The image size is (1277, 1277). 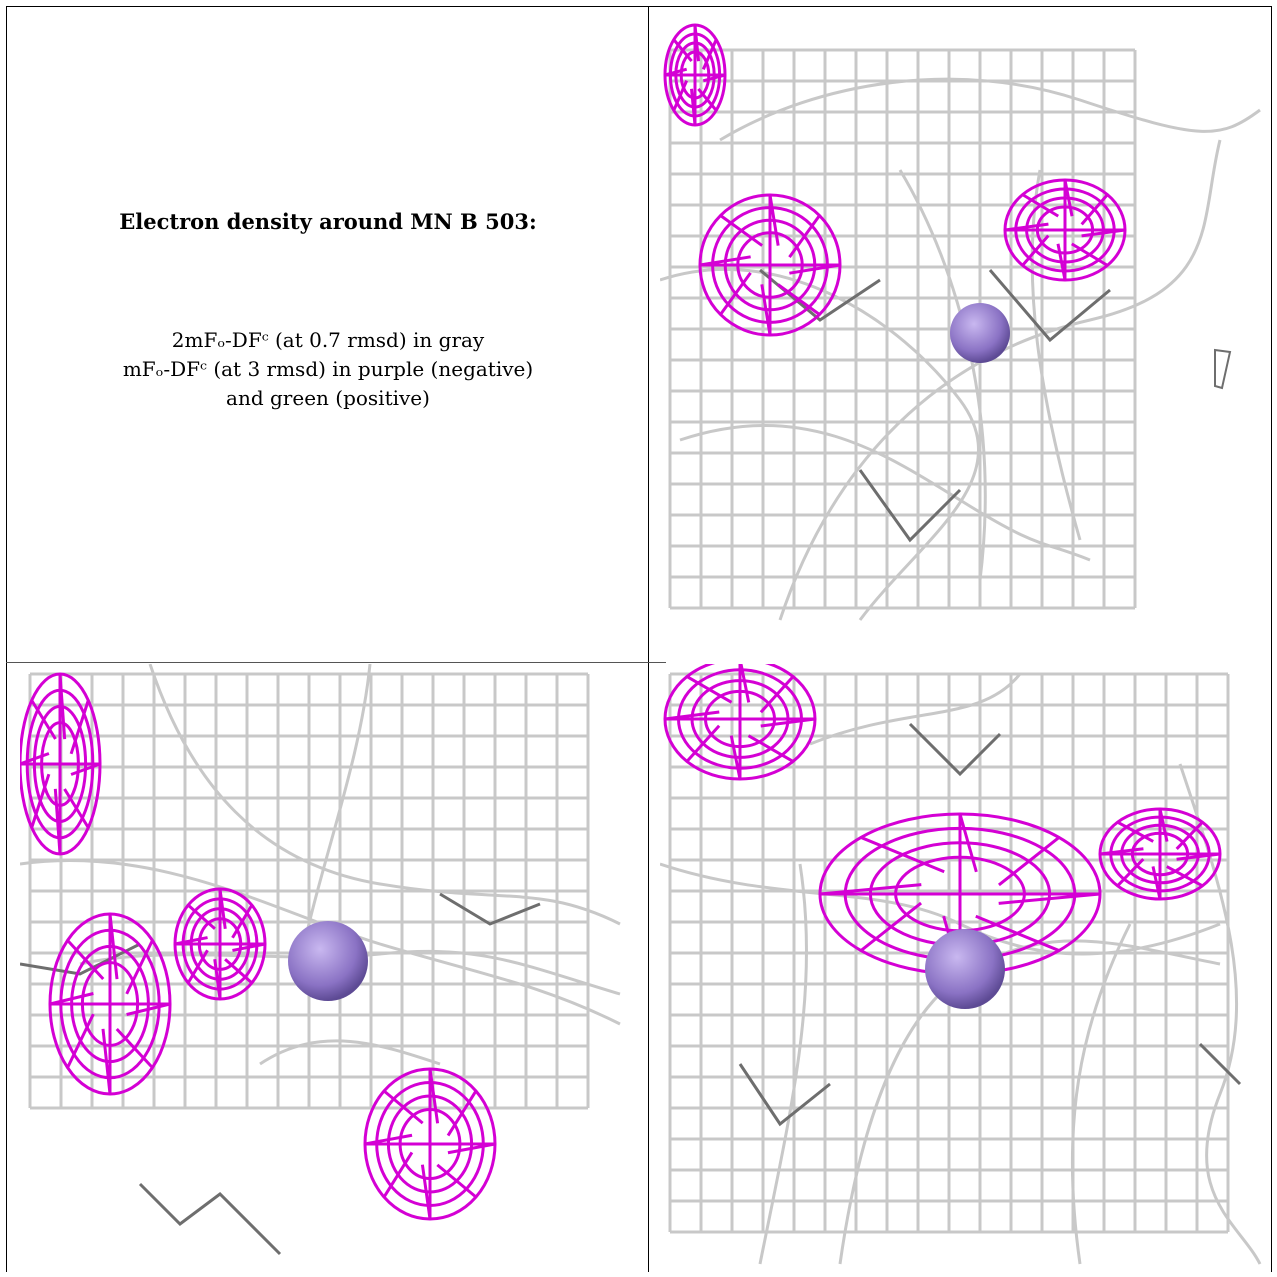 What do you see at coordinates (1271, 639) in the screenshot?
I see `table-border-right` at bounding box center [1271, 639].